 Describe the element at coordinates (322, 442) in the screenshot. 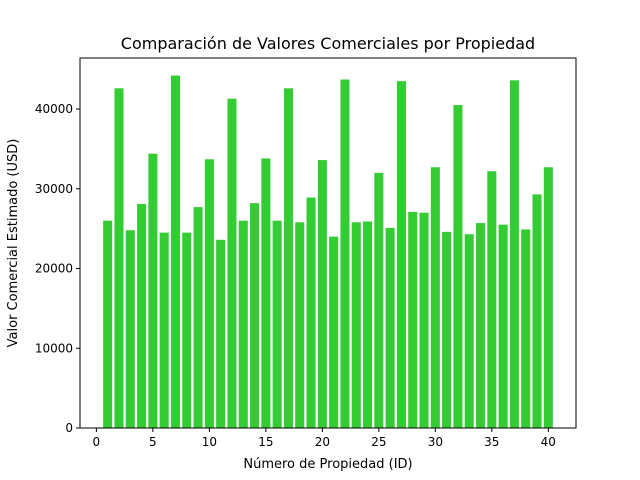

I see `x-tick-label: 20` at that location.